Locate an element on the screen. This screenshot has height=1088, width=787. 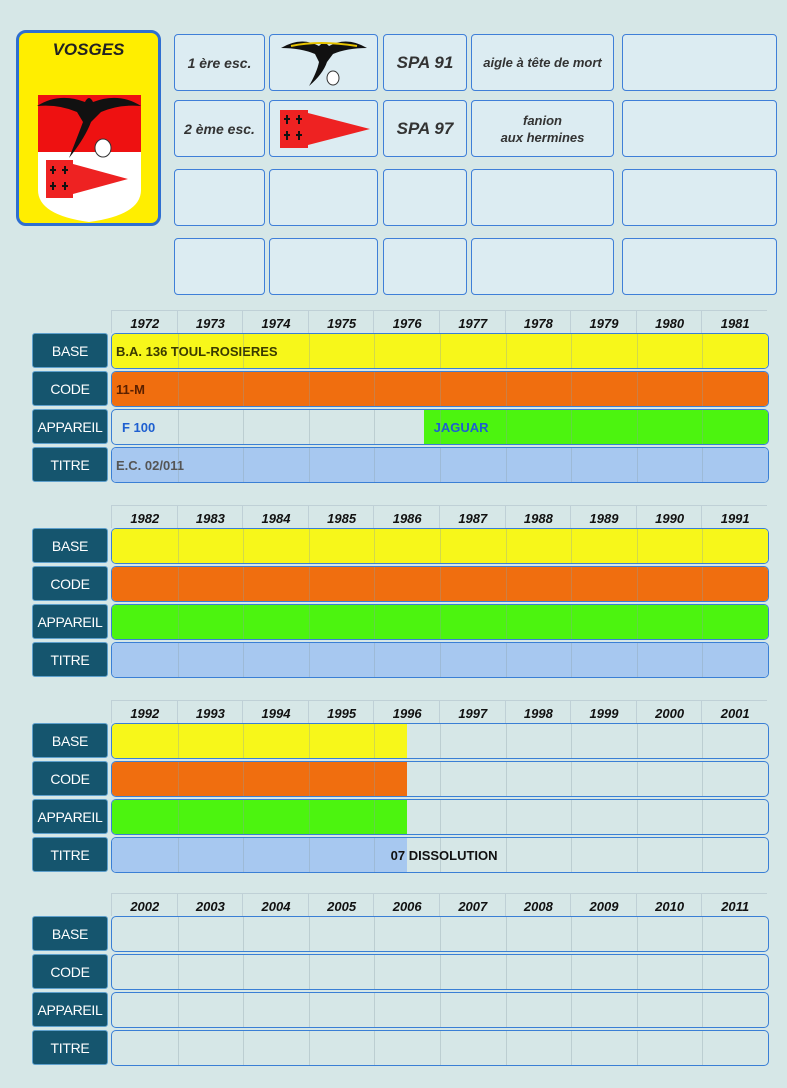
year-label: 1997 is located at coordinates (472, 712).